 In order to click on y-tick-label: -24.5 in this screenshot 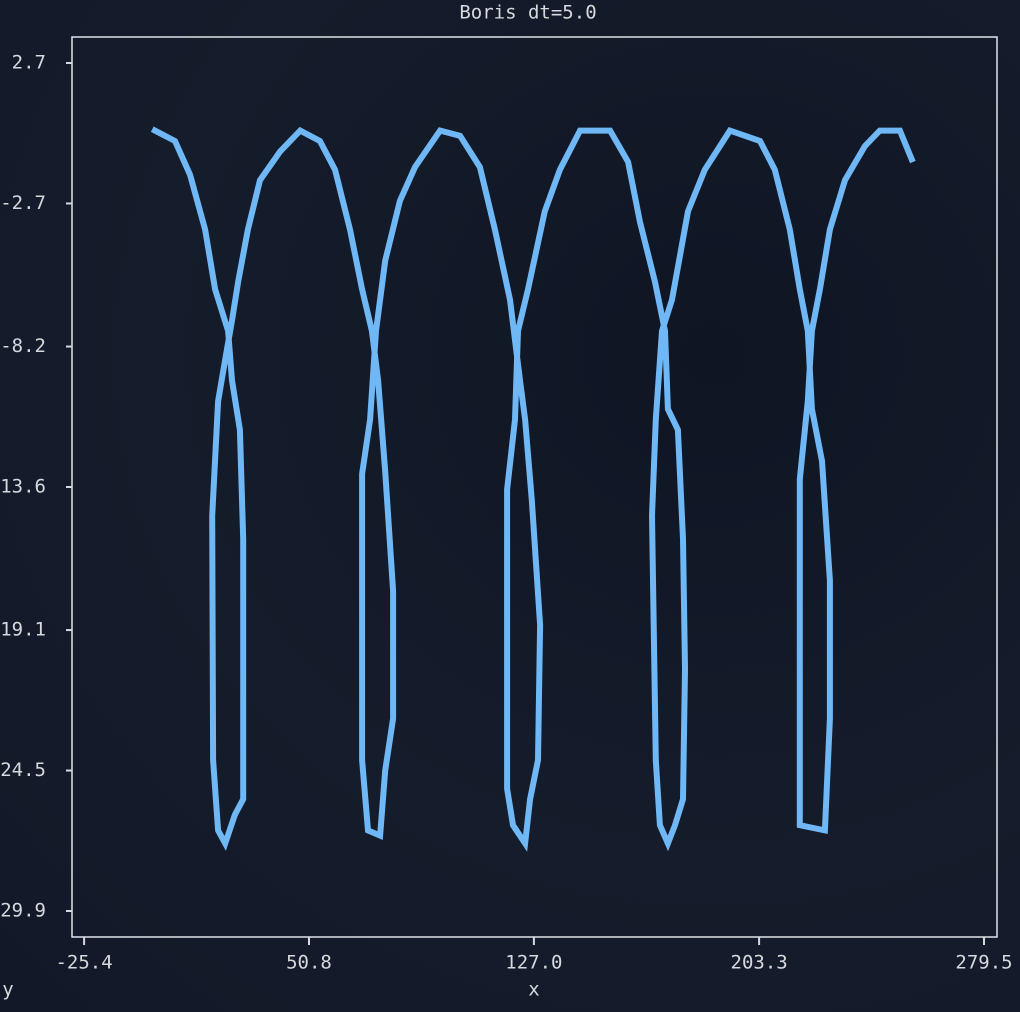, I will do `click(23, 770)`.